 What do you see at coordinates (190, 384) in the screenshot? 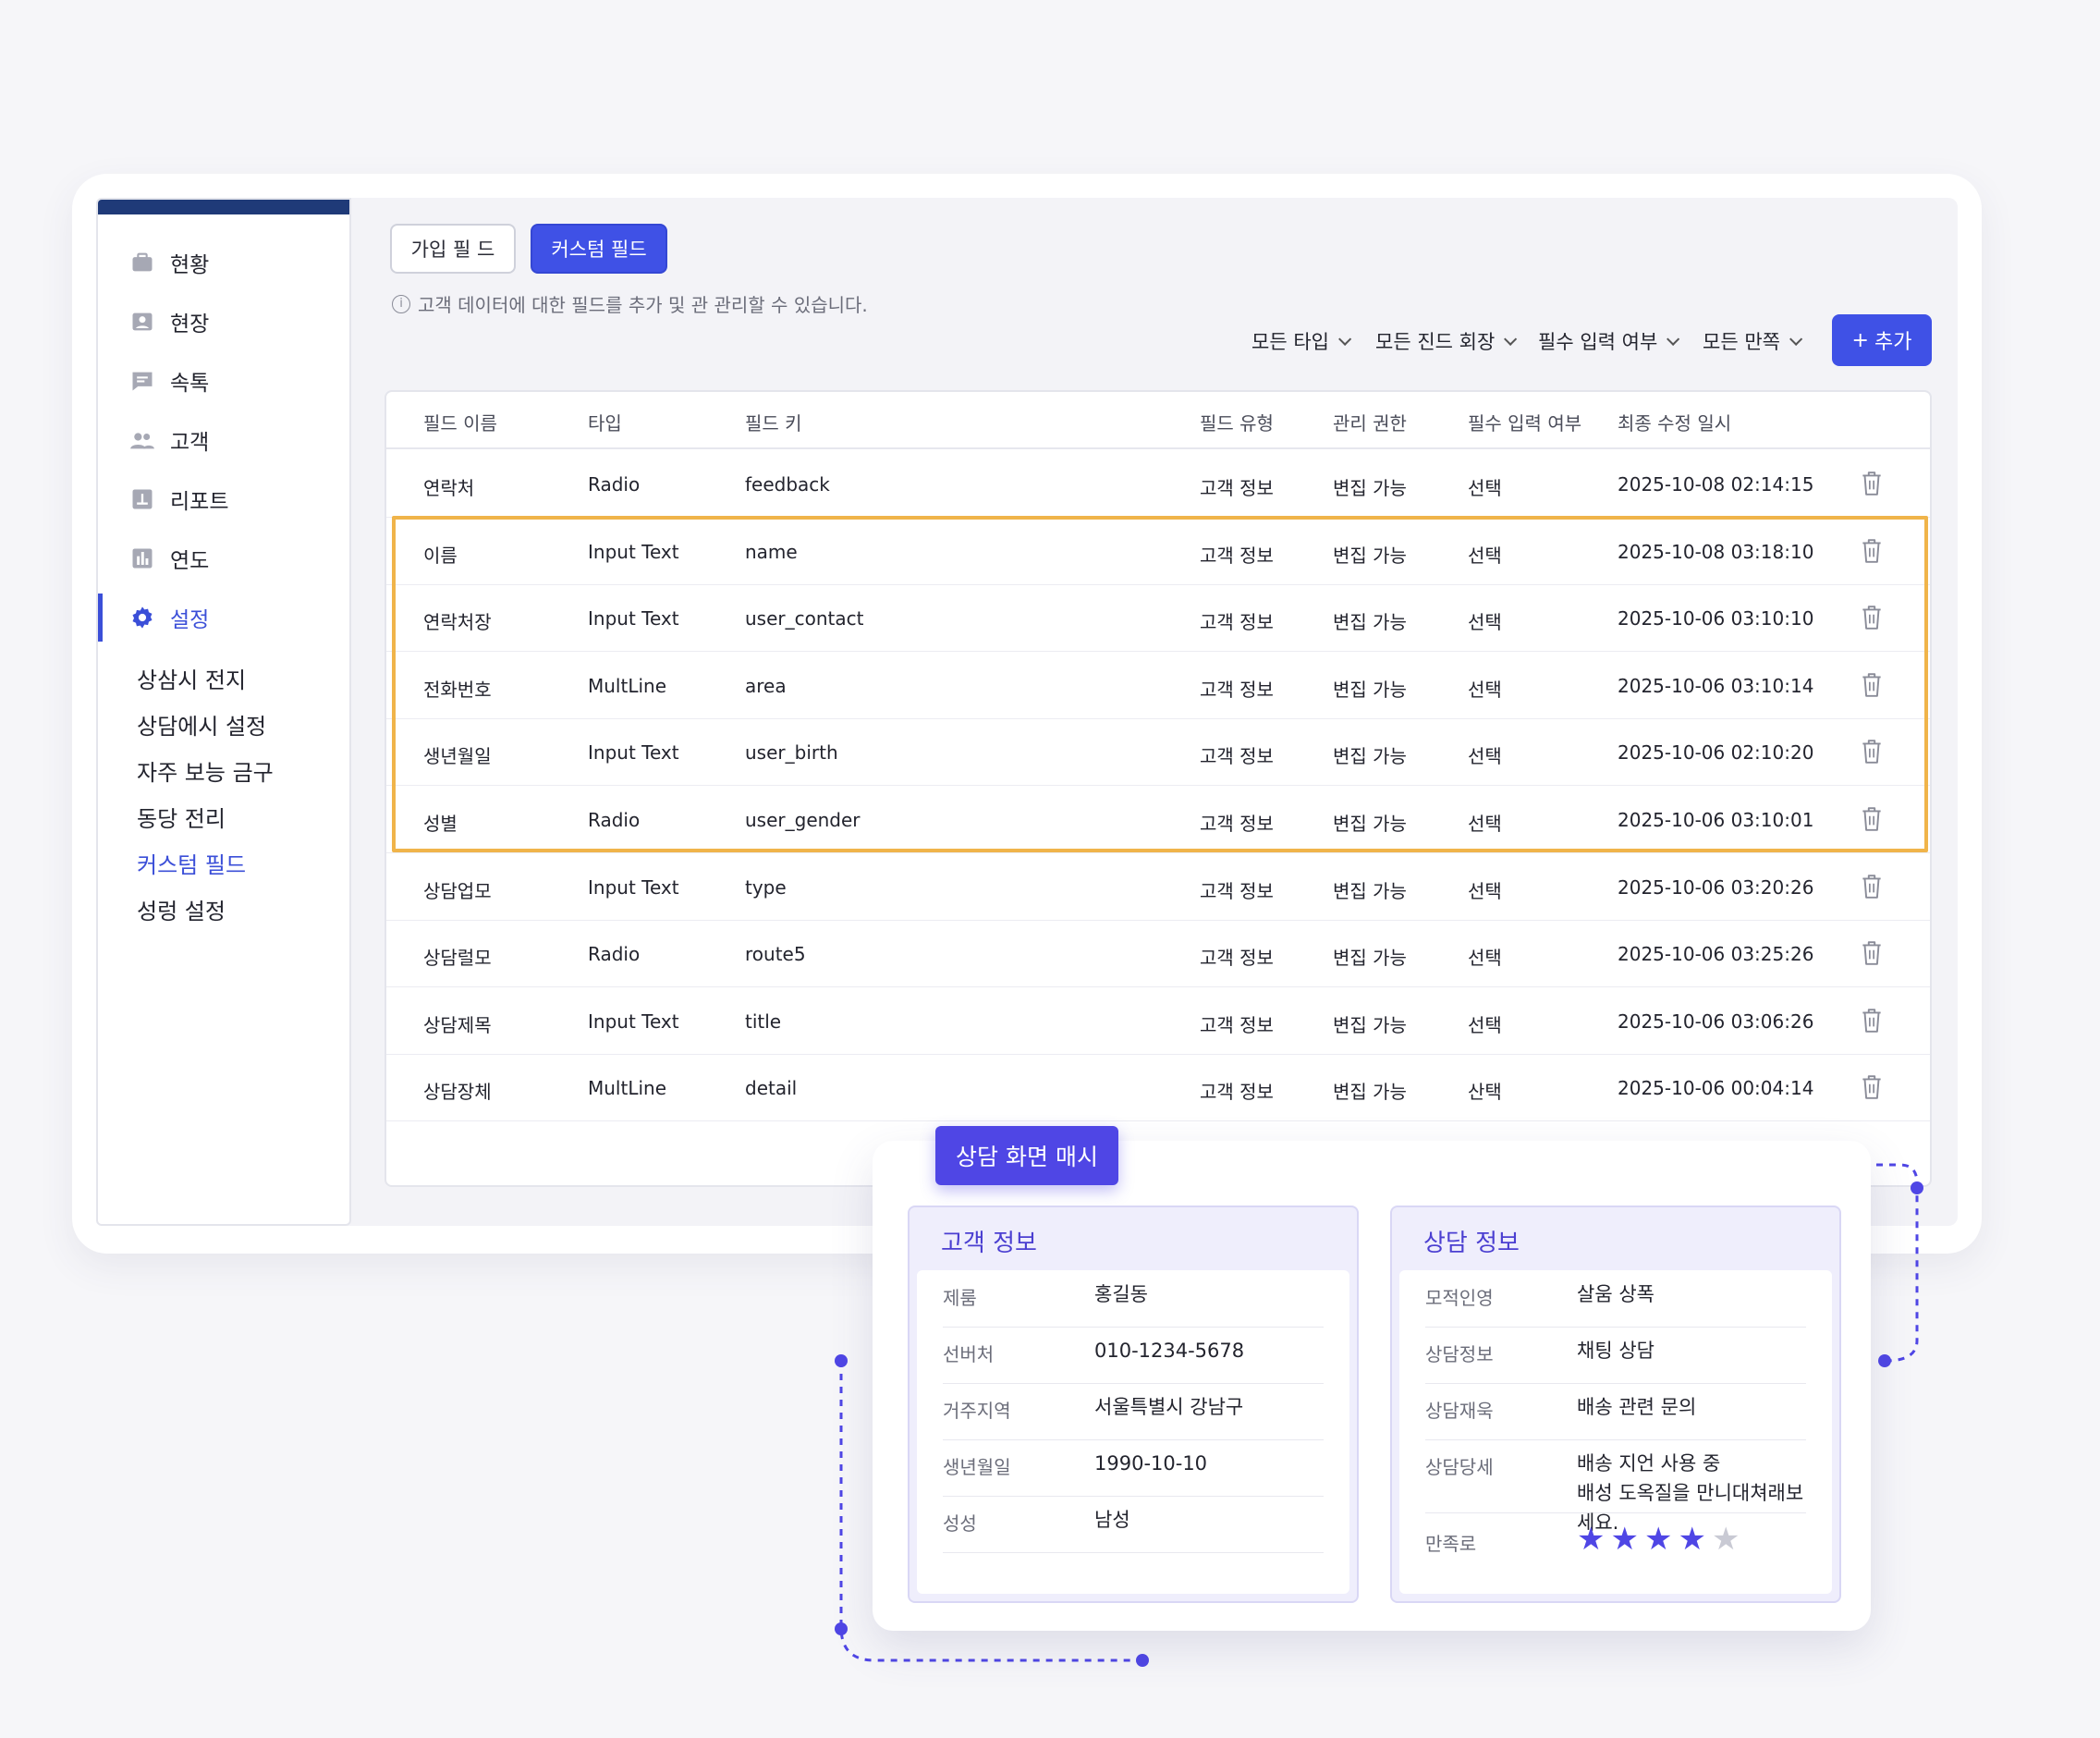
I see `sidebar-item-label: 속톡` at bounding box center [190, 384].